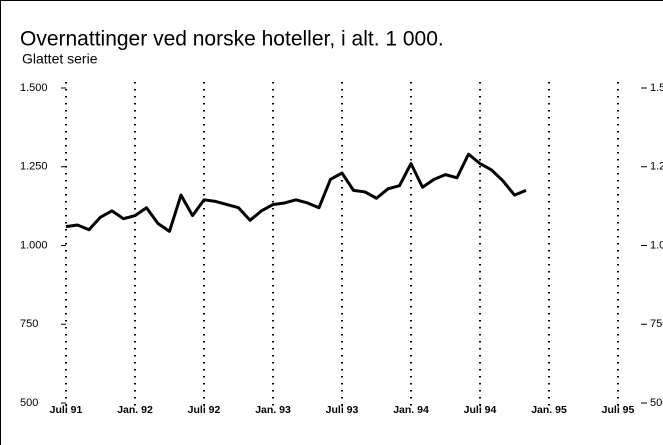  What do you see at coordinates (549, 410) in the screenshot?
I see `x-tick-label: Jan. 95` at bounding box center [549, 410].